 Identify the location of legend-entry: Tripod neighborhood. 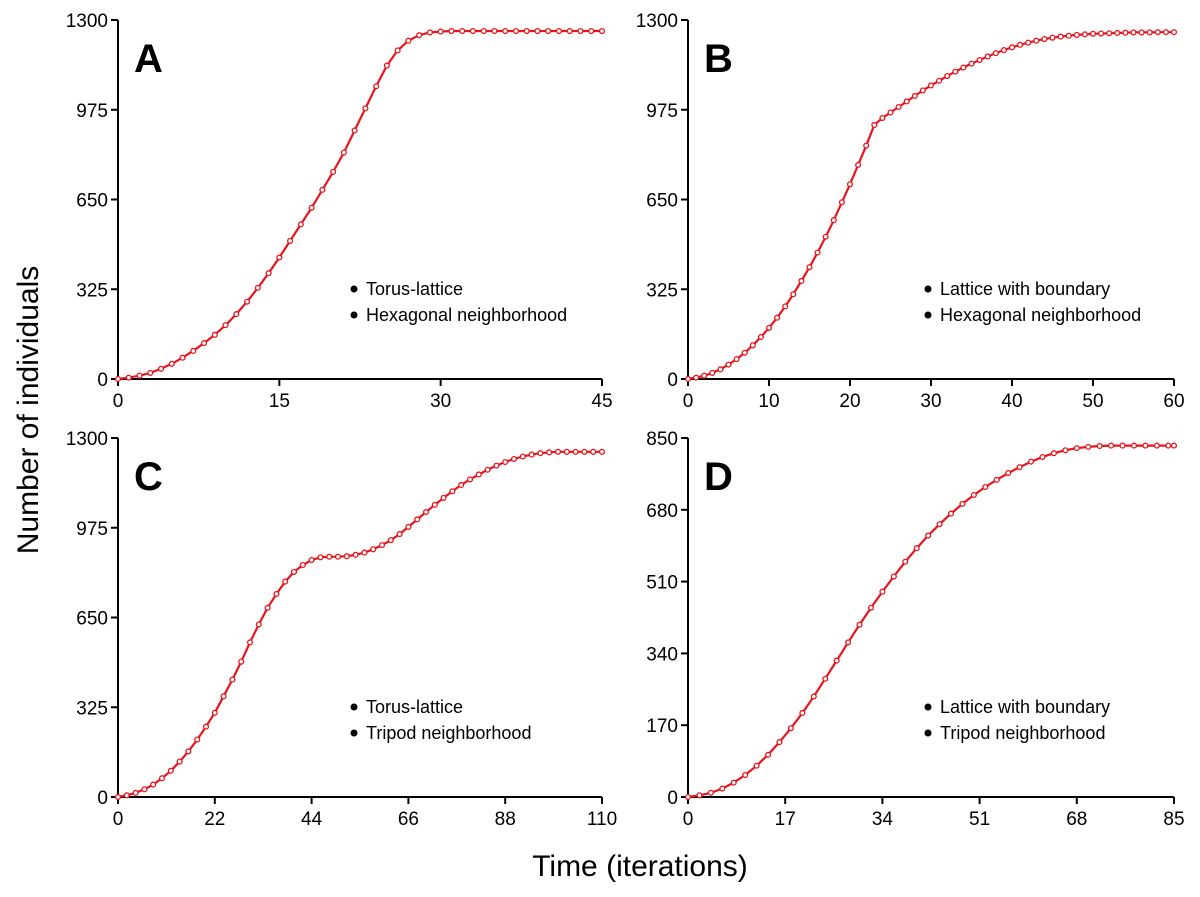
(1022, 733).